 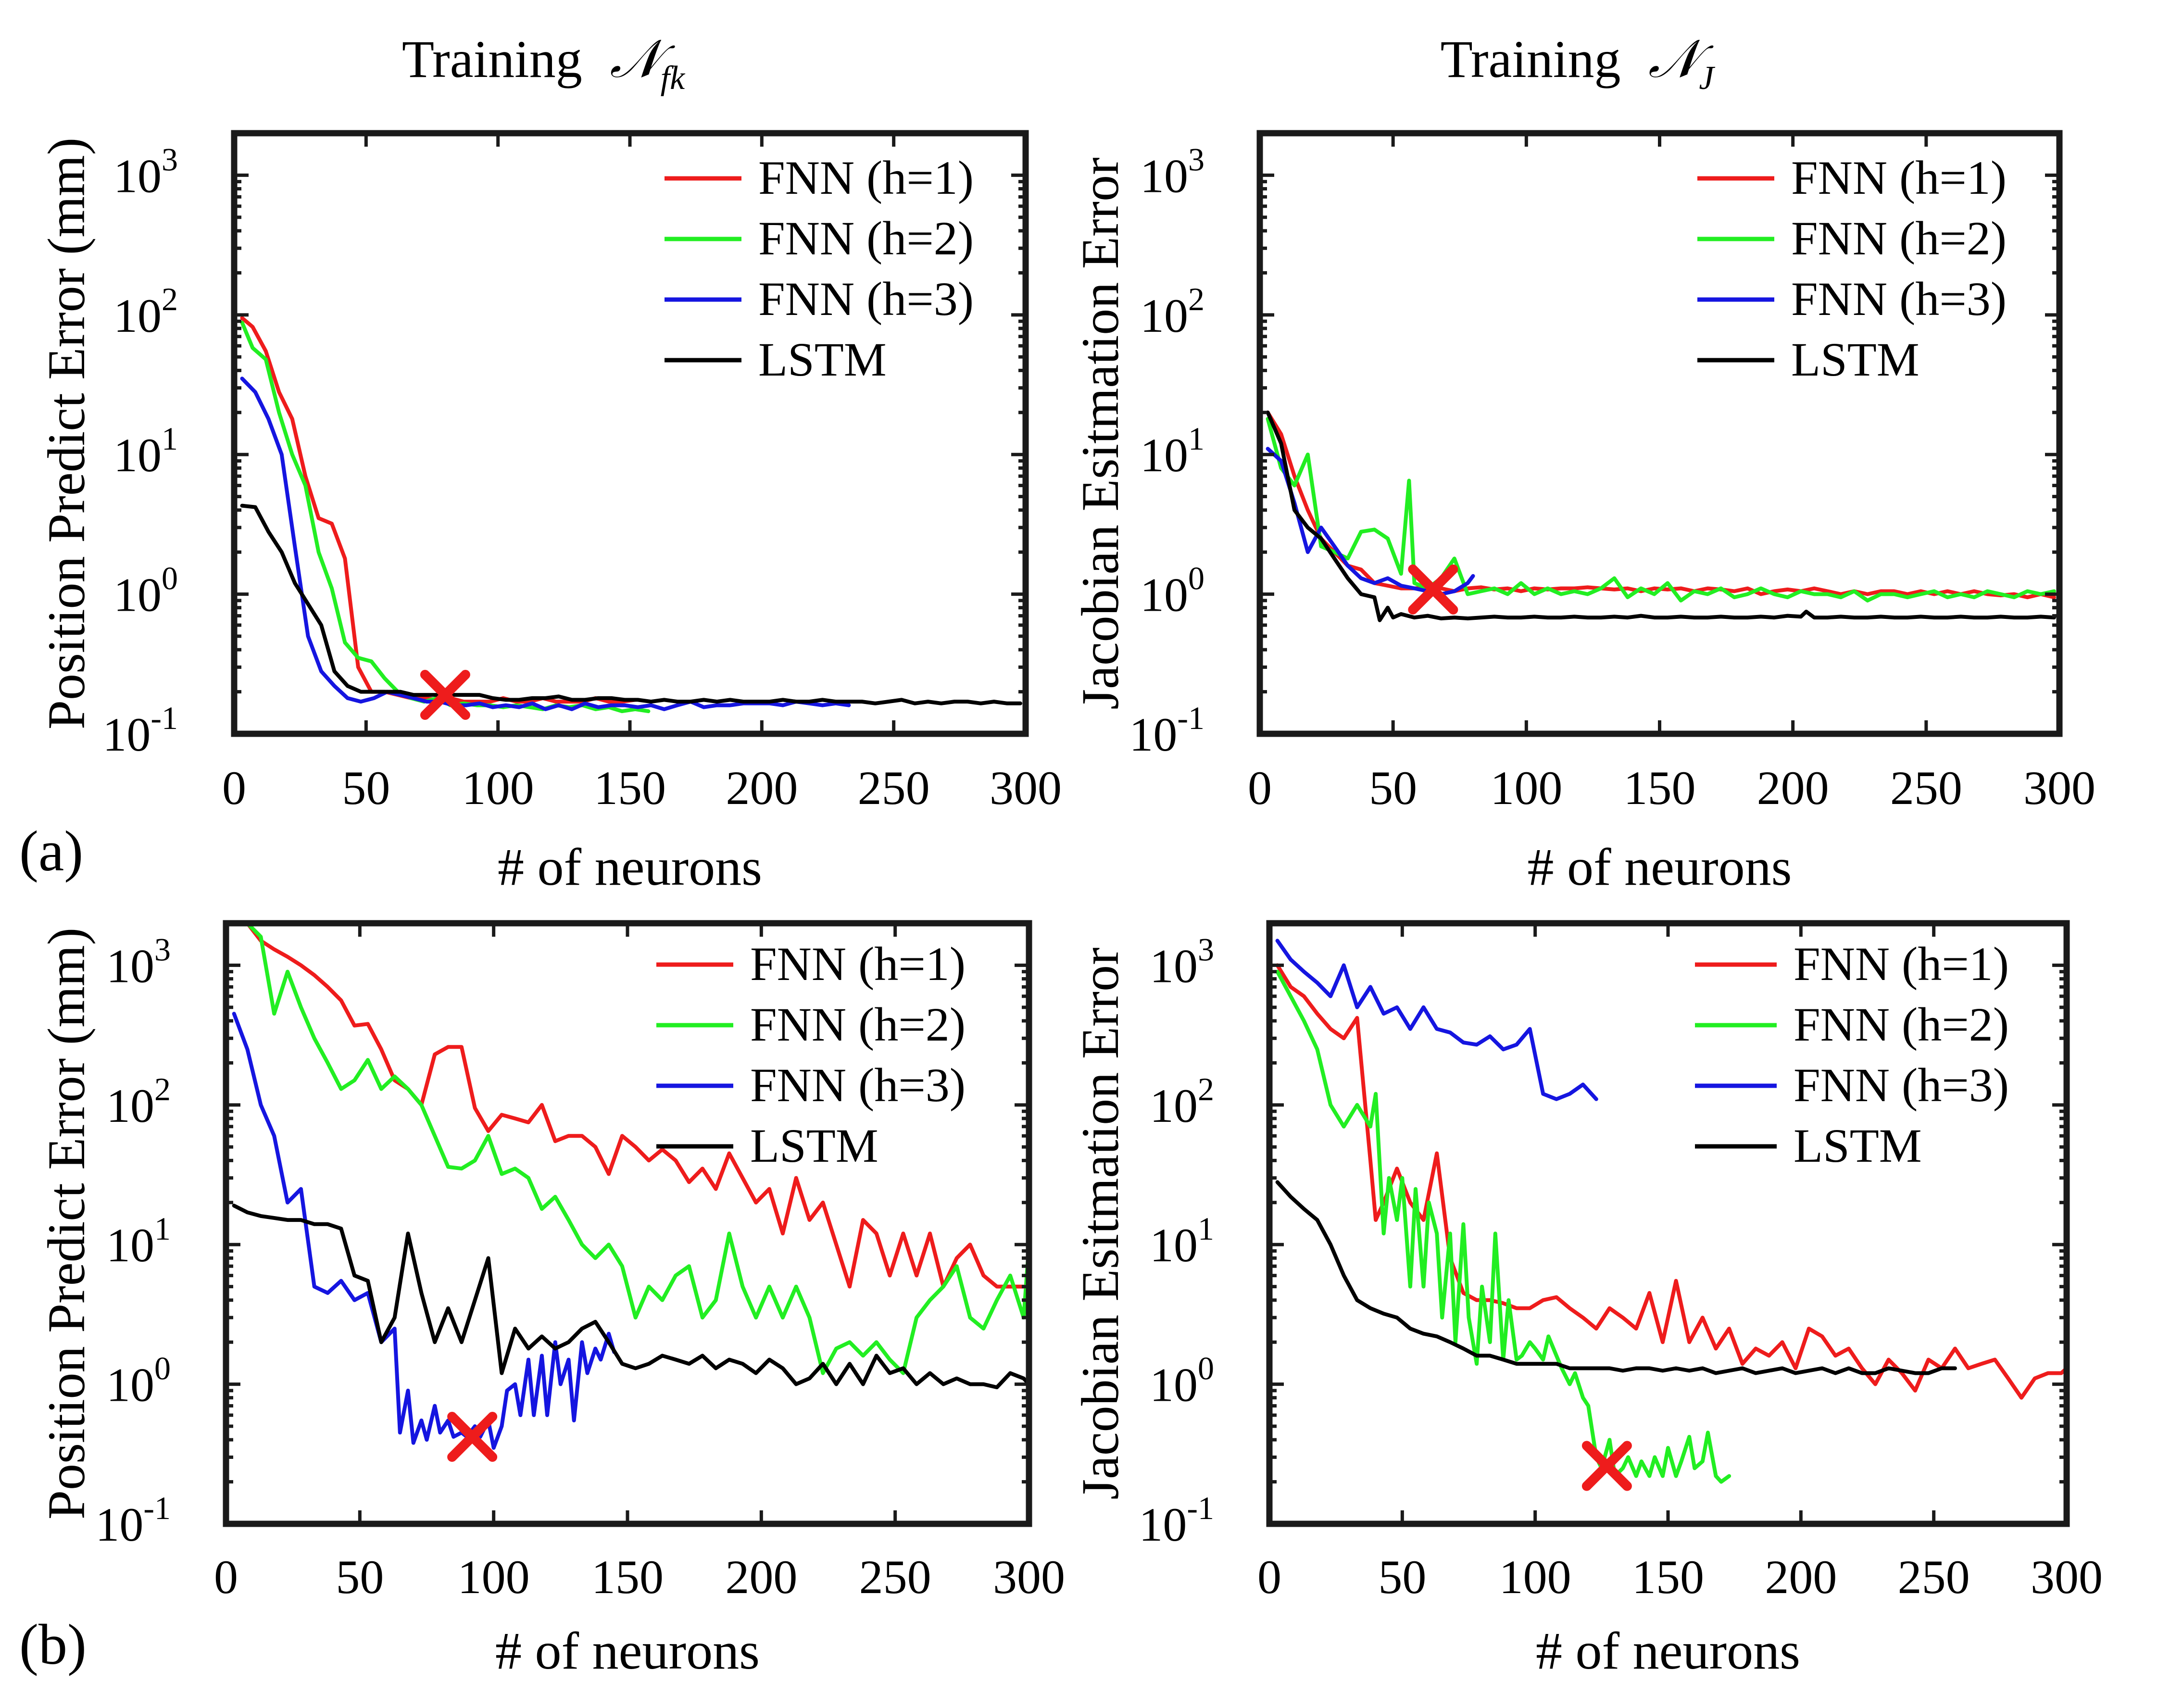 What do you see at coordinates (51, 851) in the screenshot?
I see `panel-label-a: (a)` at bounding box center [51, 851].